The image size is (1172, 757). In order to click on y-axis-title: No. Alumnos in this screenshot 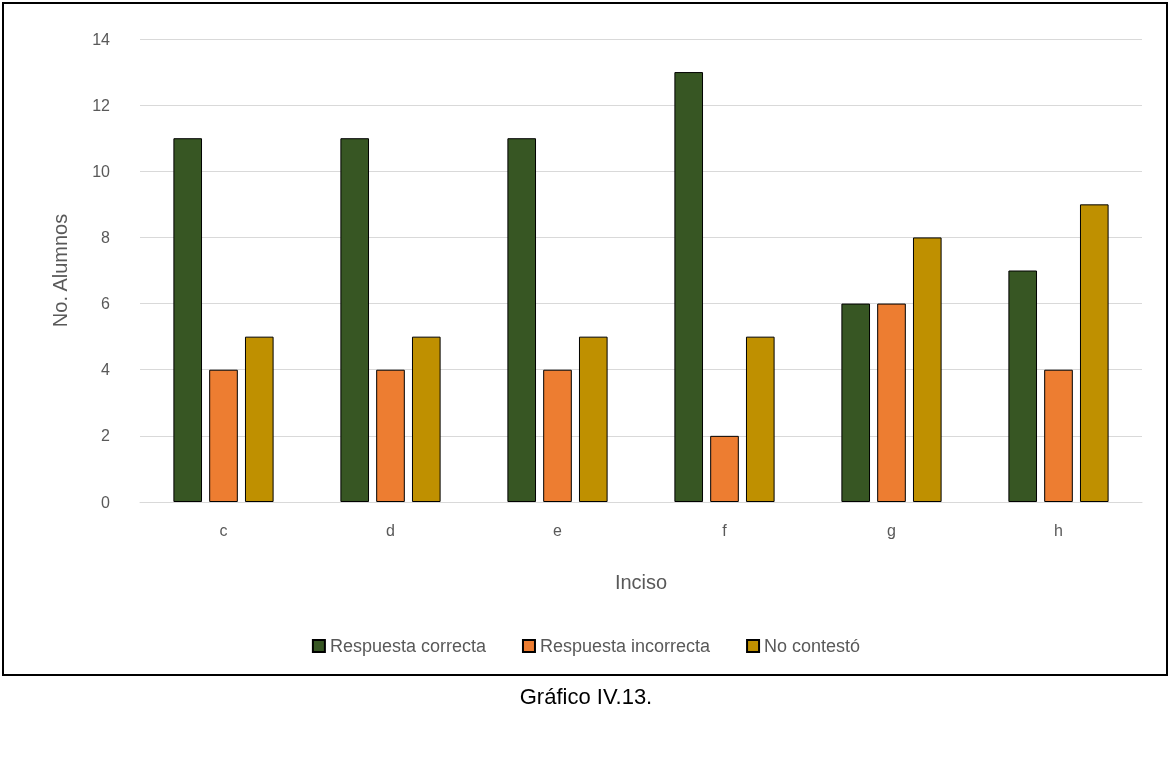, I will do `click(60, 270)`.